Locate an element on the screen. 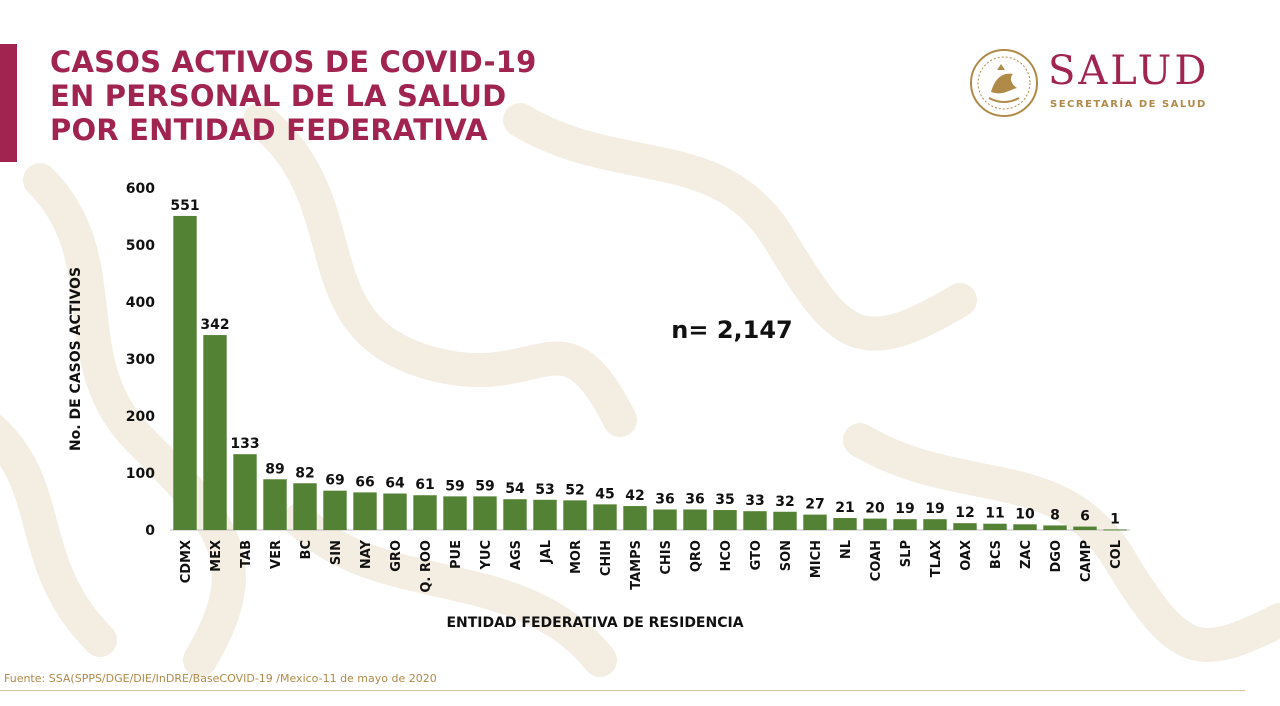  x-tick-label: COAH is located at coordinates (876, 560).